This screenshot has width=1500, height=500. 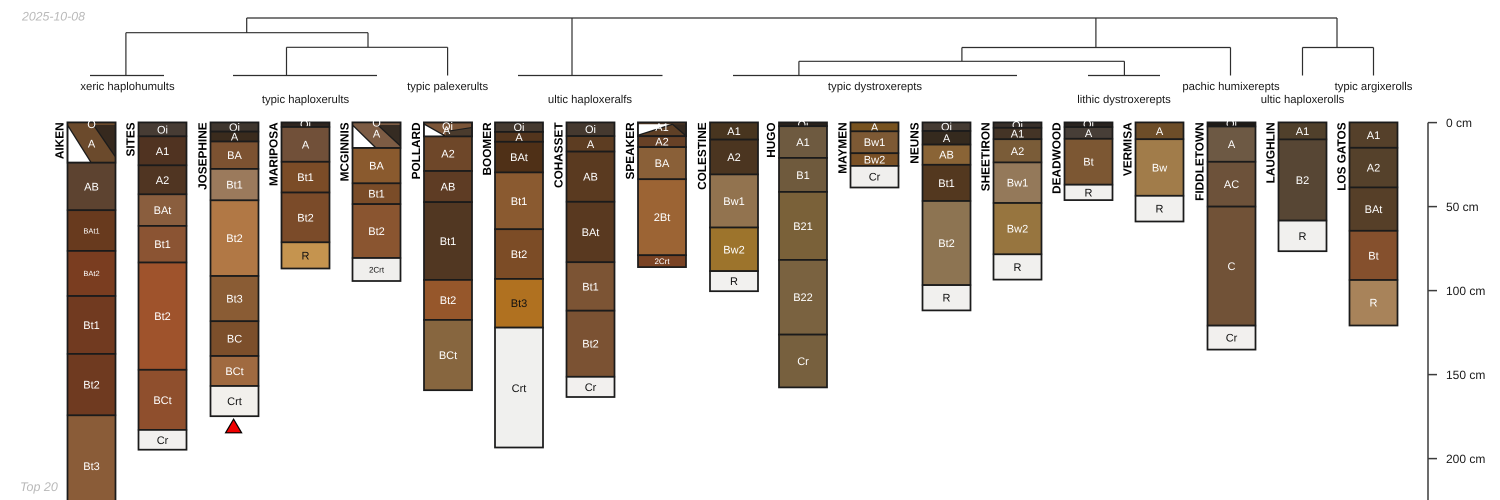 I want to click on svg-text: HUGO, so click(x=771, y=139).